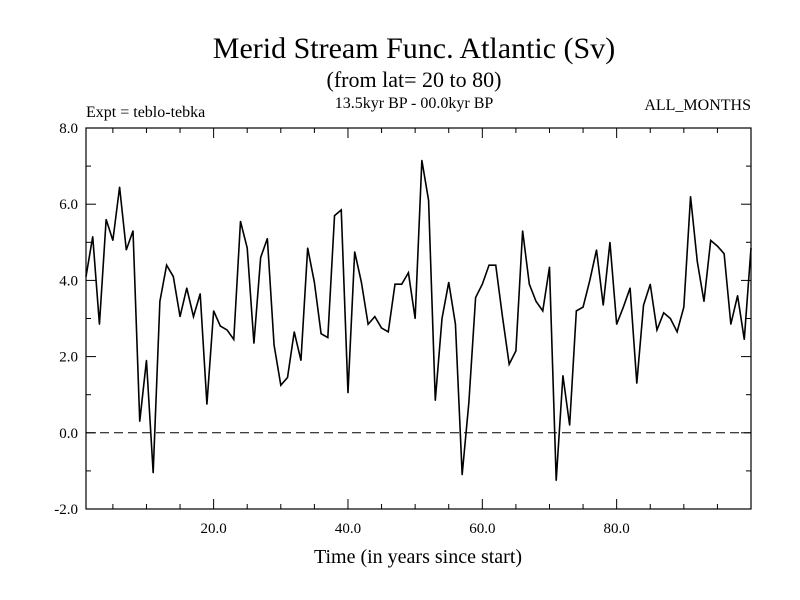 The image size is (800, 600). I want to click on y-tick-label: 6.0, so click(68, 205).